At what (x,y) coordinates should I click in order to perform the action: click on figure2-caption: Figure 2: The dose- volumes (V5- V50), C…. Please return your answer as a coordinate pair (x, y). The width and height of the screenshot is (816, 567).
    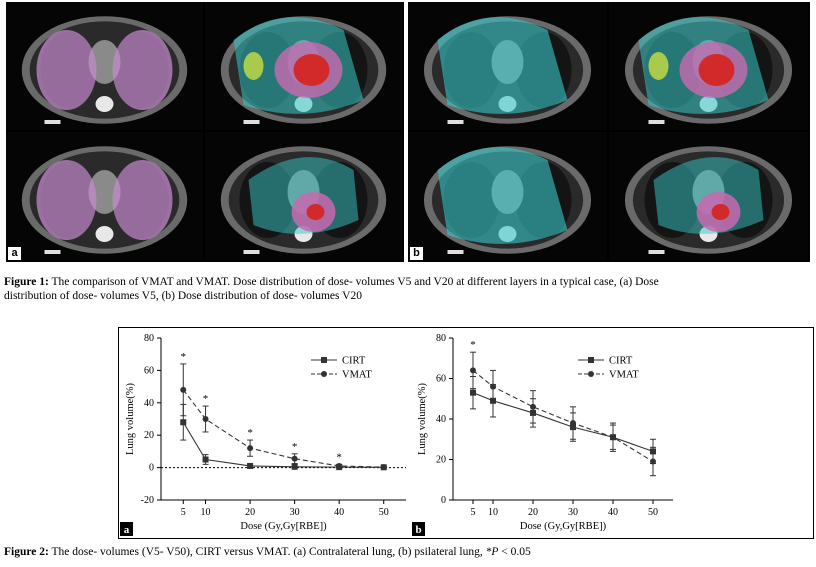
    Looking at the image, I should click on (267, 552).